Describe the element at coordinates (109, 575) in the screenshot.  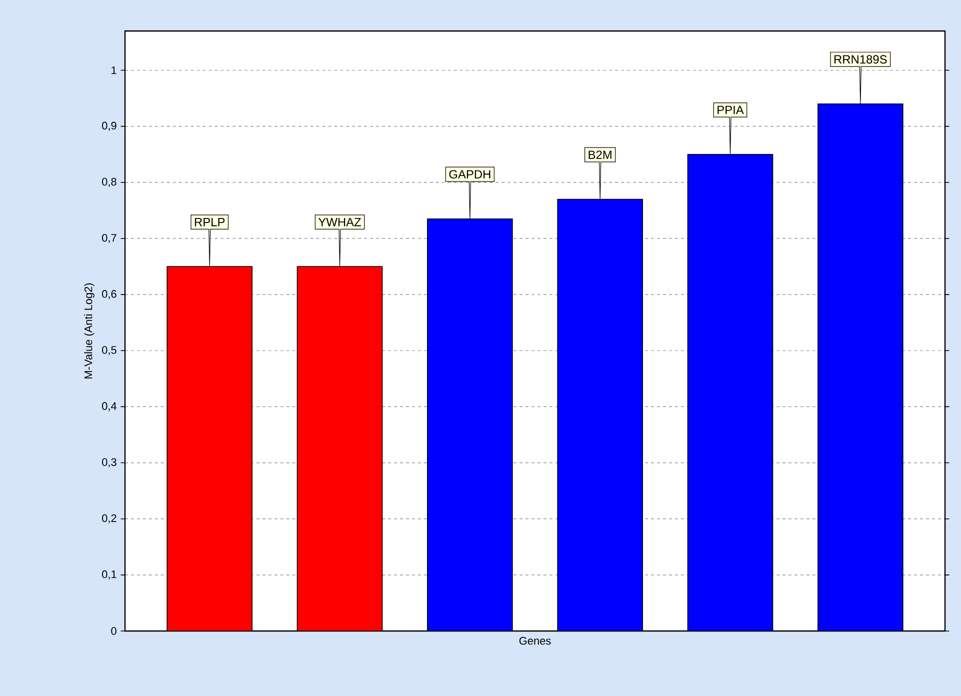
I see `y-tick-label: 0,1` at that location.